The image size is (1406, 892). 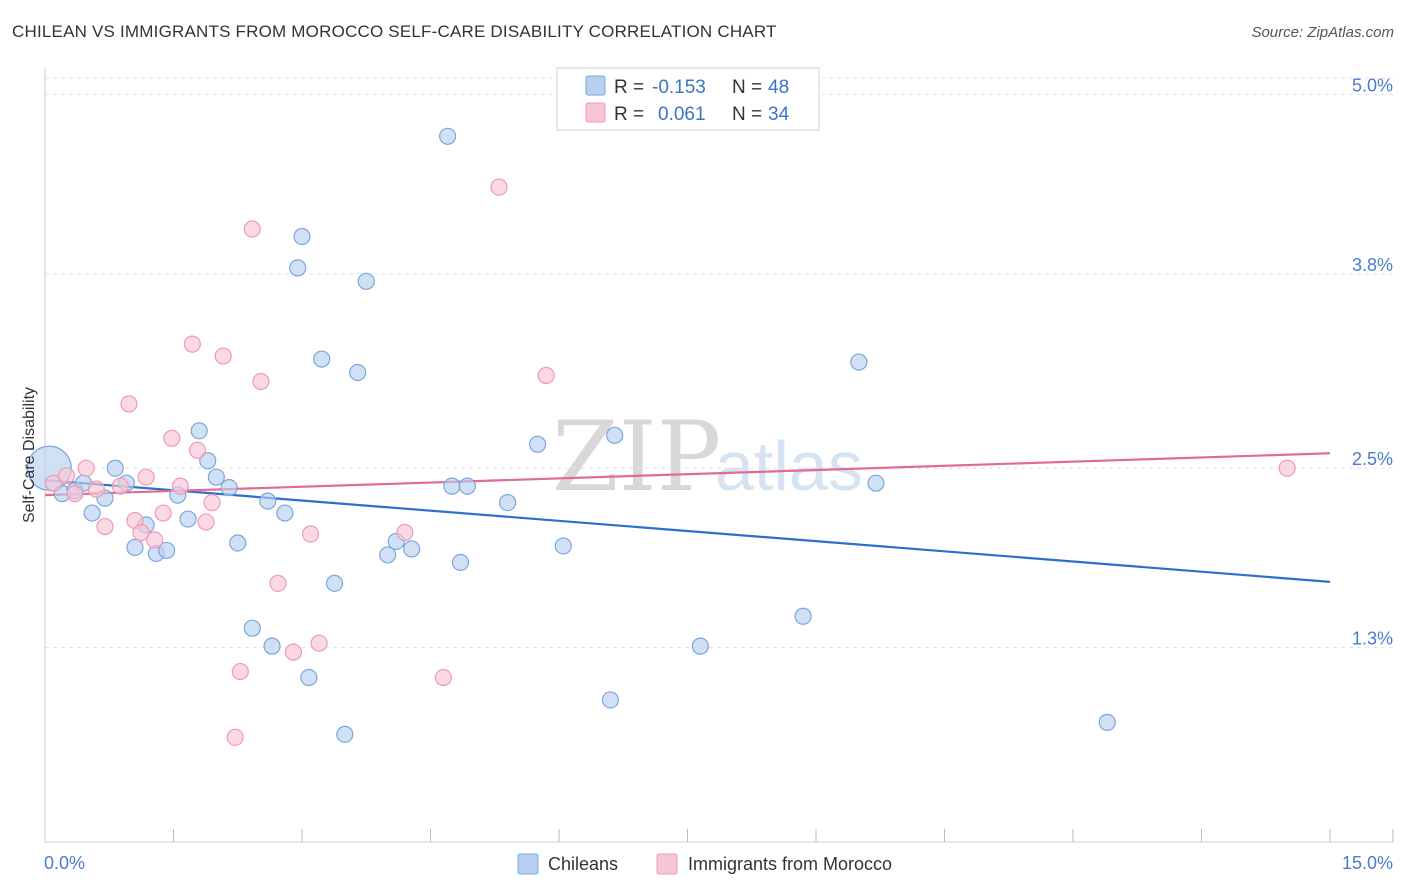 What do you see at coordinates (790, 864) in the screenshot?
I see `bottom-legend-label-morocco: Immigrants from Morocco` at bounding box center [790, 864].